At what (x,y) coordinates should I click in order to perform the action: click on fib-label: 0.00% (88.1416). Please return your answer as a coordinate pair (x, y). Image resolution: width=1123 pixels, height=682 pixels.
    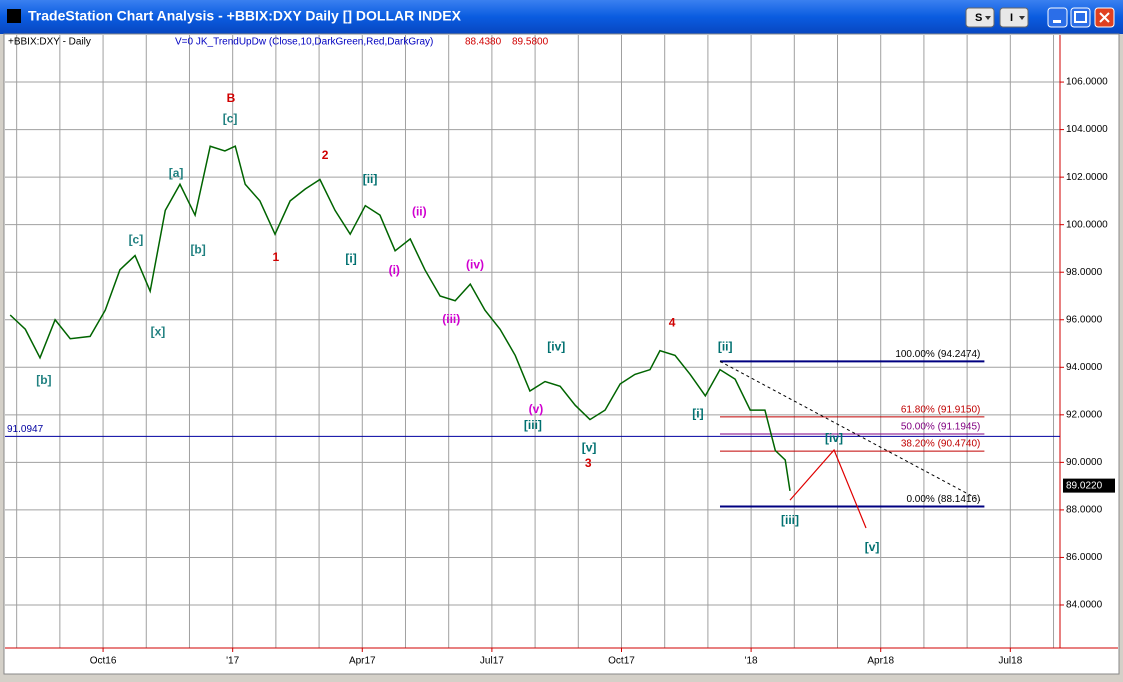
    Looking at the image, I should click on (943, 499).